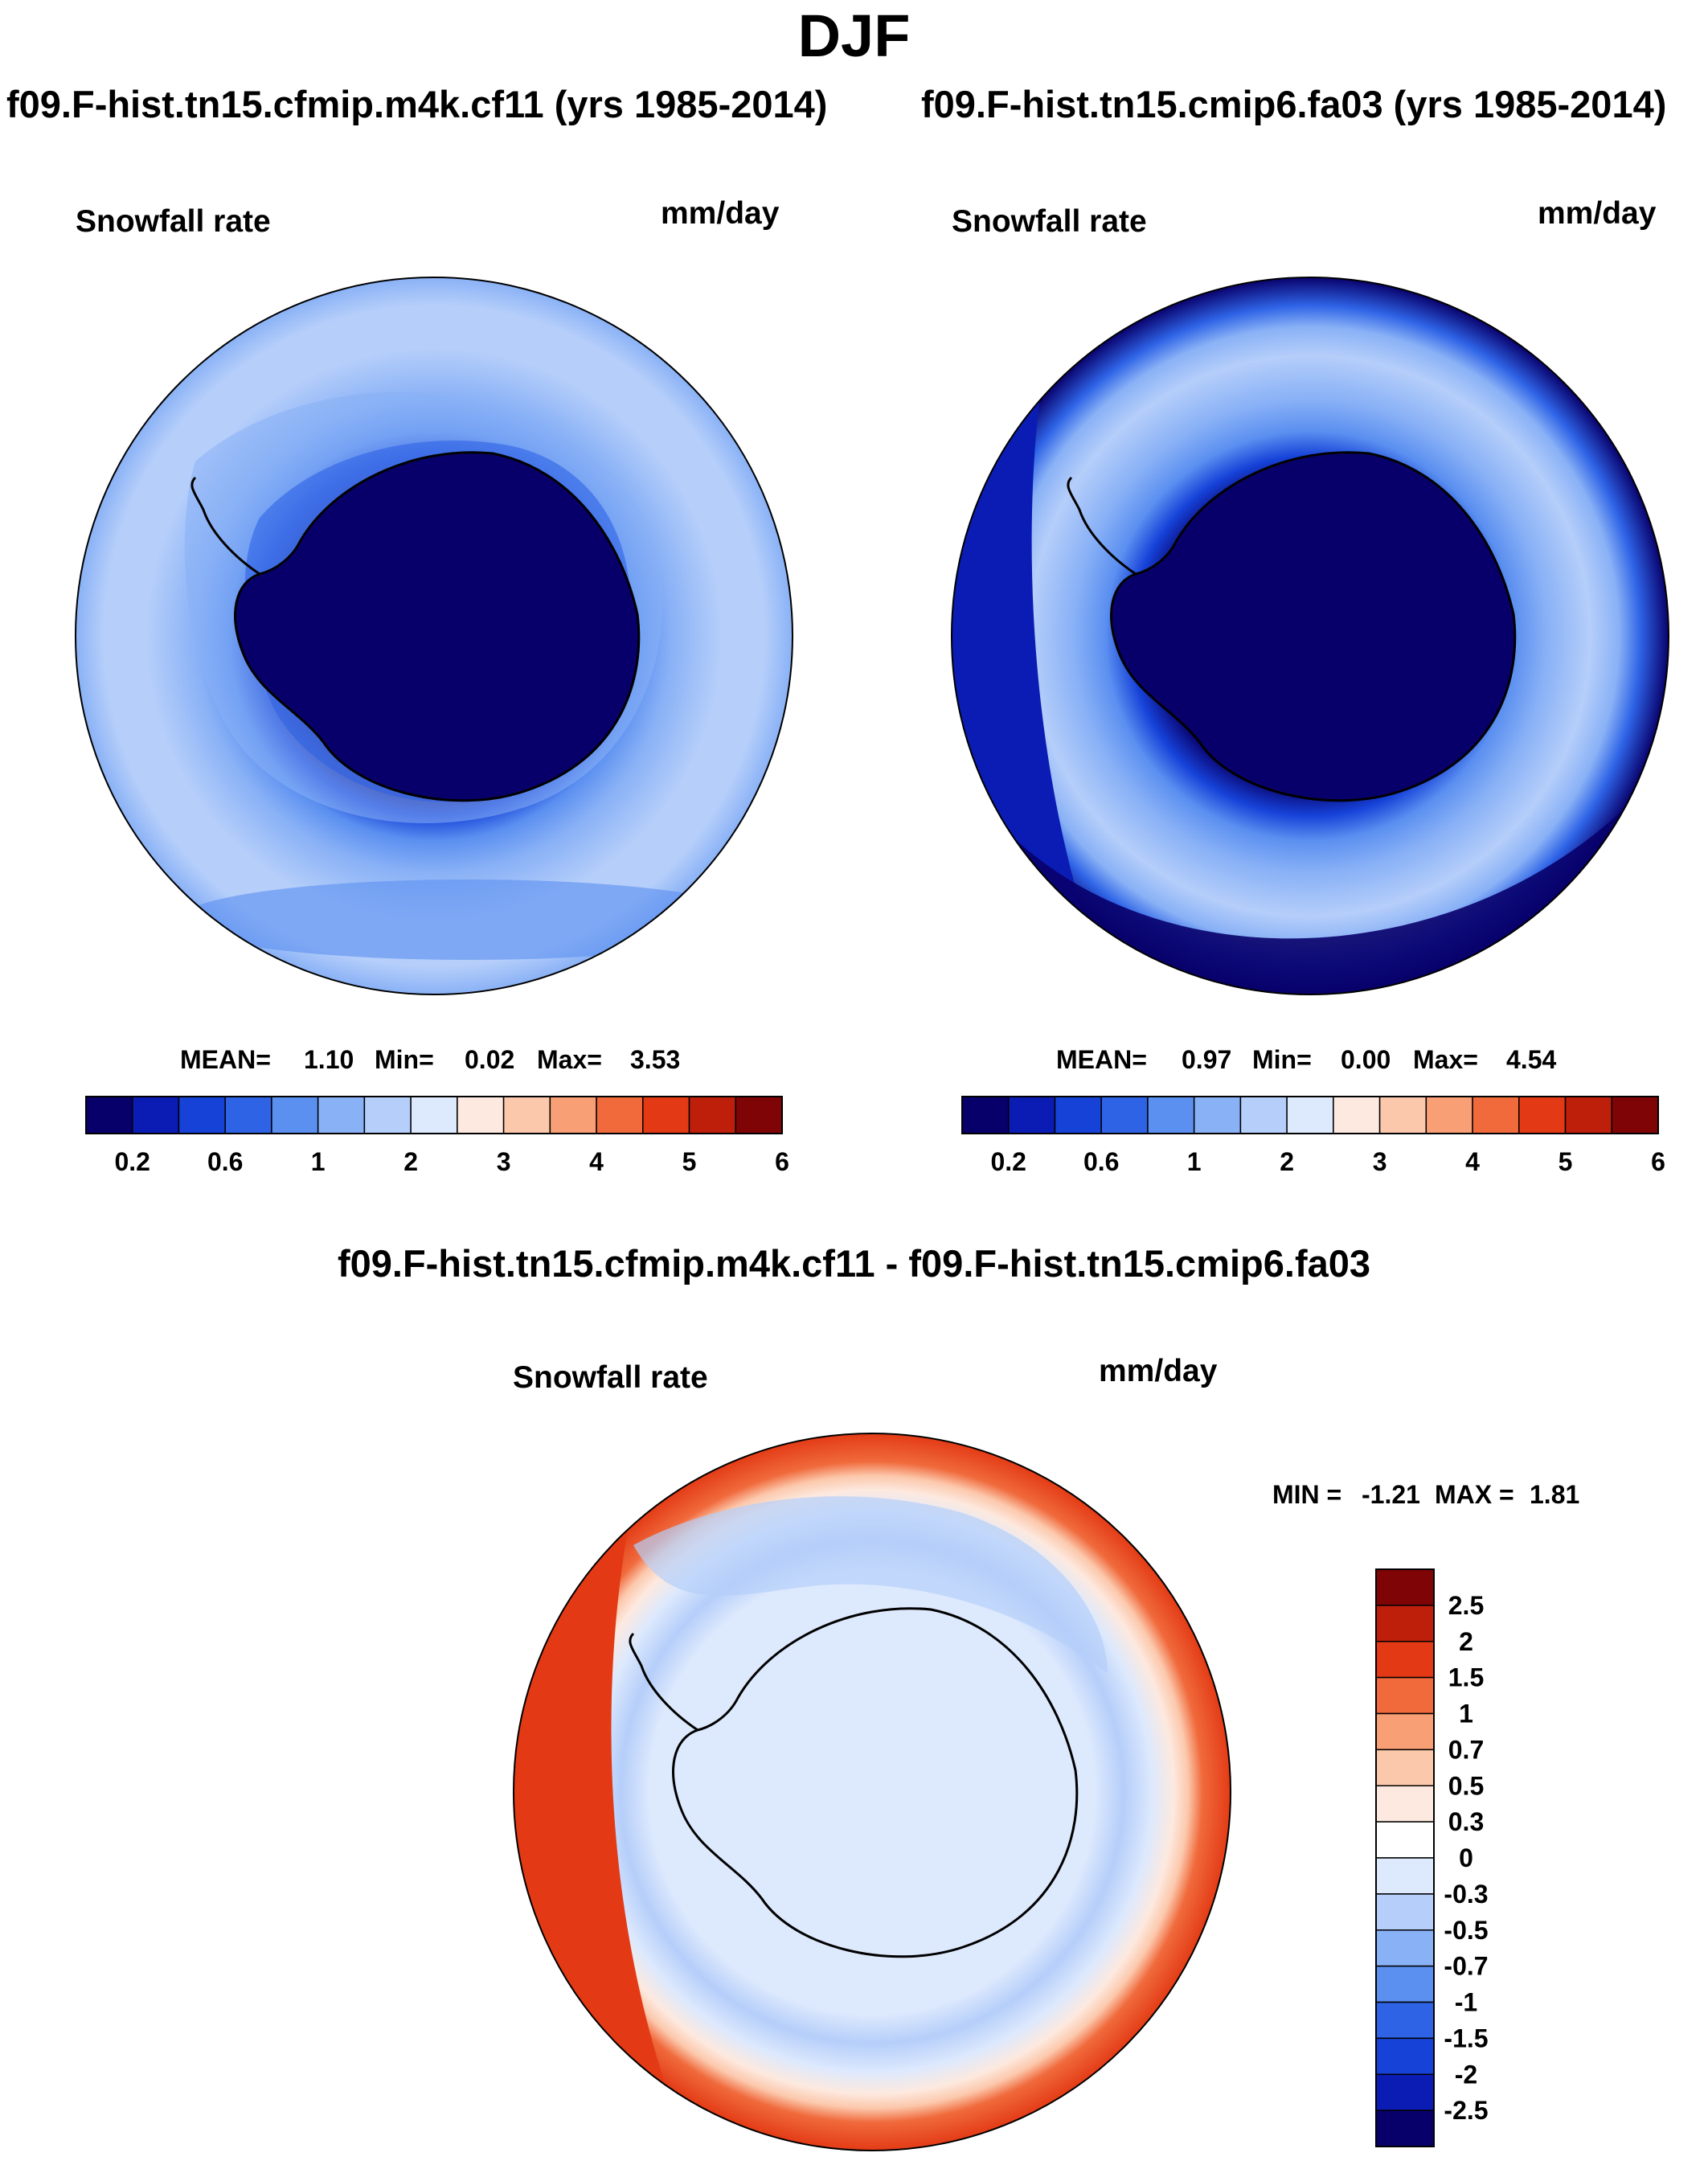  Describe the element at coordinates (782, 1161) in the screenshot. I see `colorbar-left-tick-label: 6` at that location.